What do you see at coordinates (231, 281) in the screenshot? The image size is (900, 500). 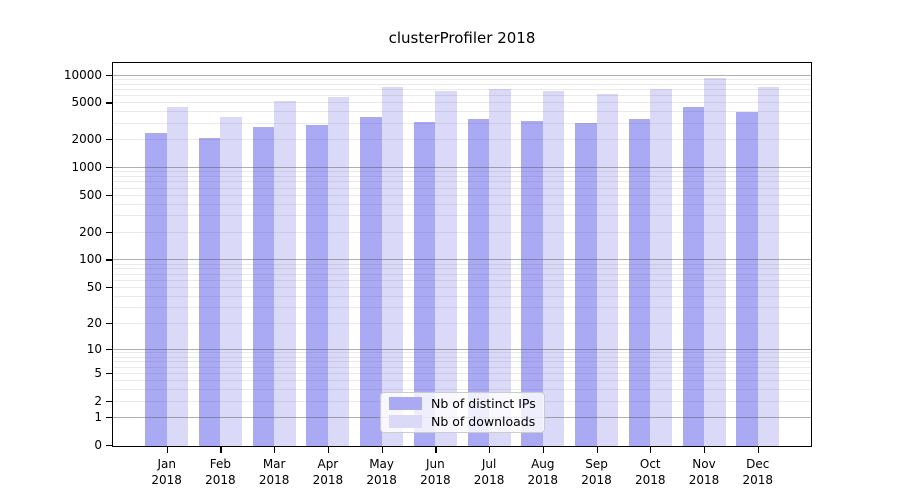 I see `bar-downloads-feb` at bounding box center [231, 281].